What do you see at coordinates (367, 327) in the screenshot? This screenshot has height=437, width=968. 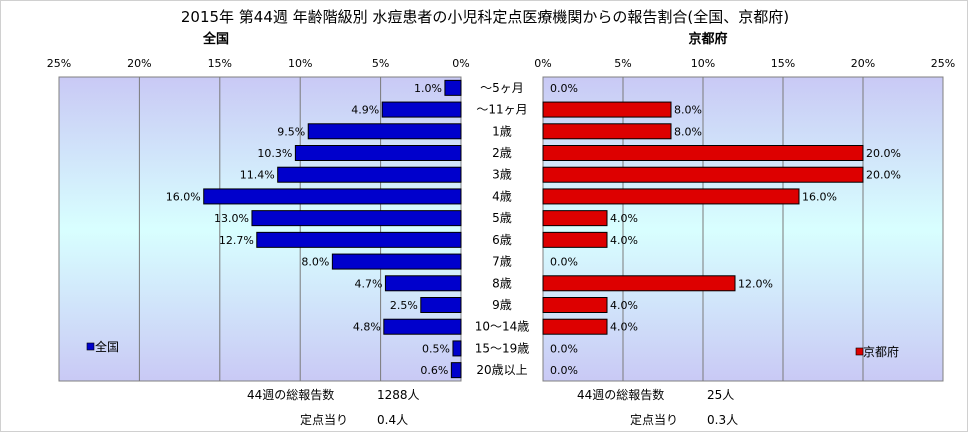 I see `national-value-label: 4.8%` at bounding box center [367, 327].